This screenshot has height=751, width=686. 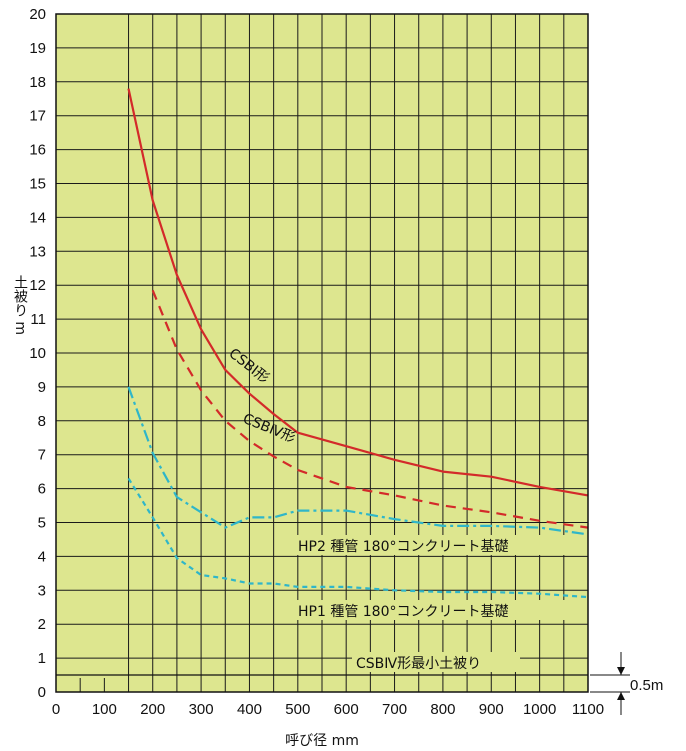 What do you see at coordinates (42, 489) in the screenshot?
I see `y-tick-label: 6` at bounding box center [42, 489].